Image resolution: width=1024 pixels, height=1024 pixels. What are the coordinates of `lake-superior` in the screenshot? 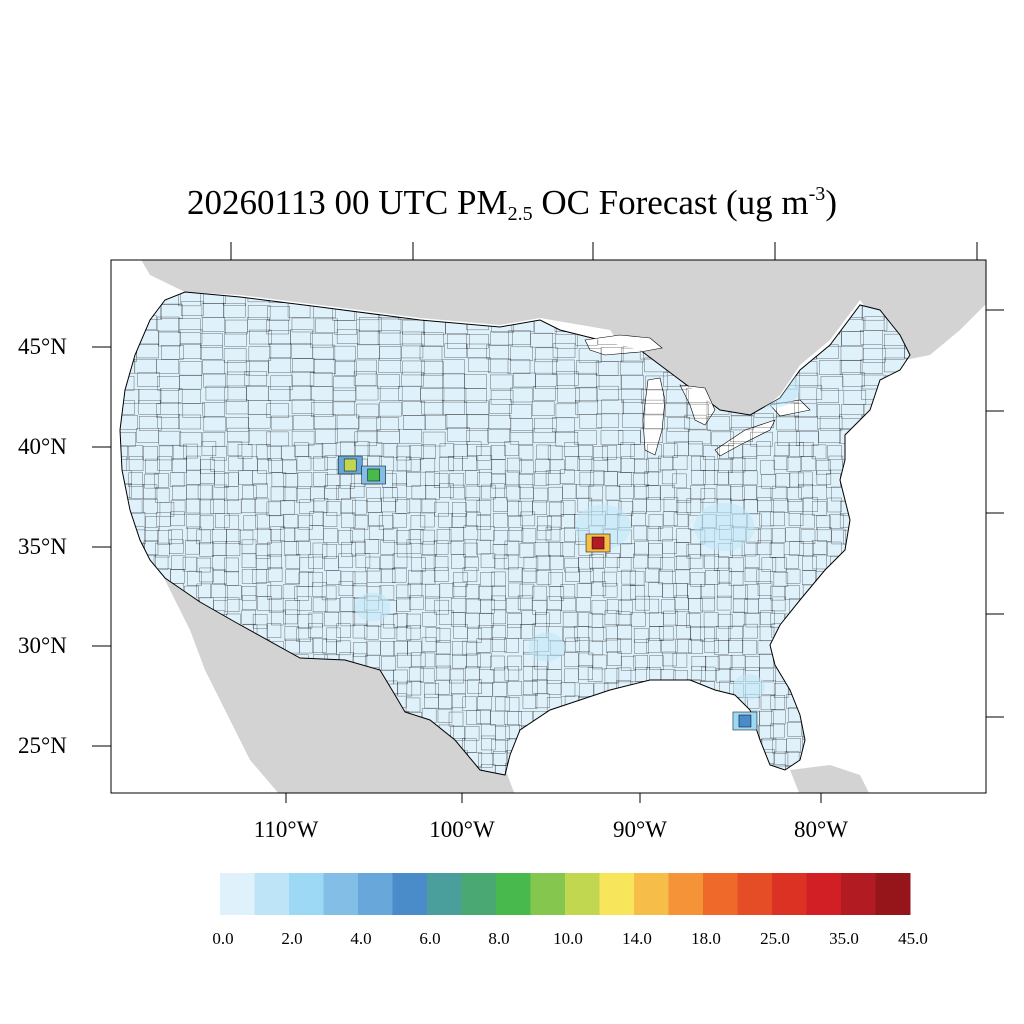 It's located at (623, 345).